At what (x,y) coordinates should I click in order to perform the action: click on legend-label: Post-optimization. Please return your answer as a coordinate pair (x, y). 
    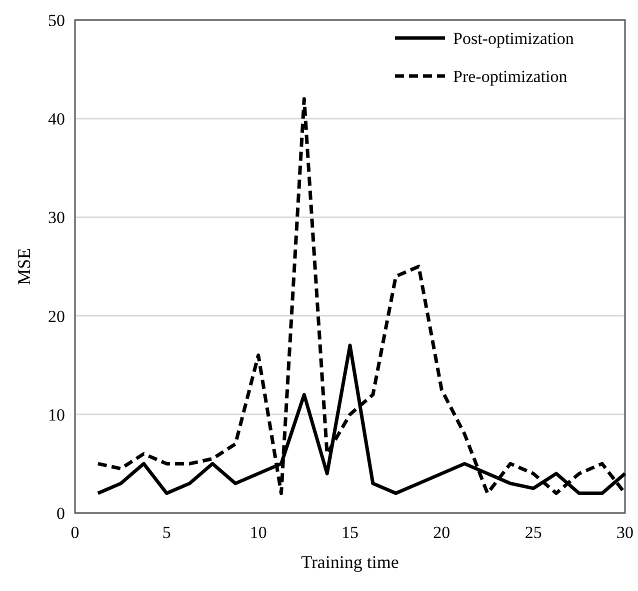
    Looking at the image, I should click on (513, 38).